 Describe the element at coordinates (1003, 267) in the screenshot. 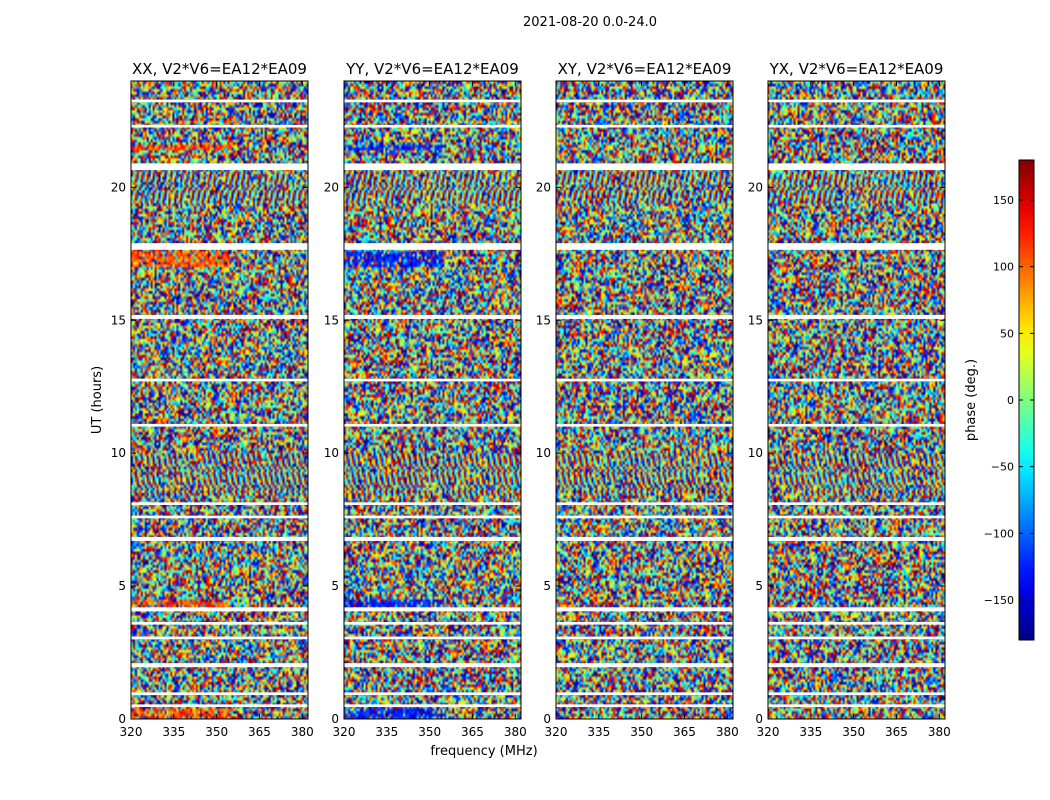

I see `colorbar-tick-label: 100` at that location.